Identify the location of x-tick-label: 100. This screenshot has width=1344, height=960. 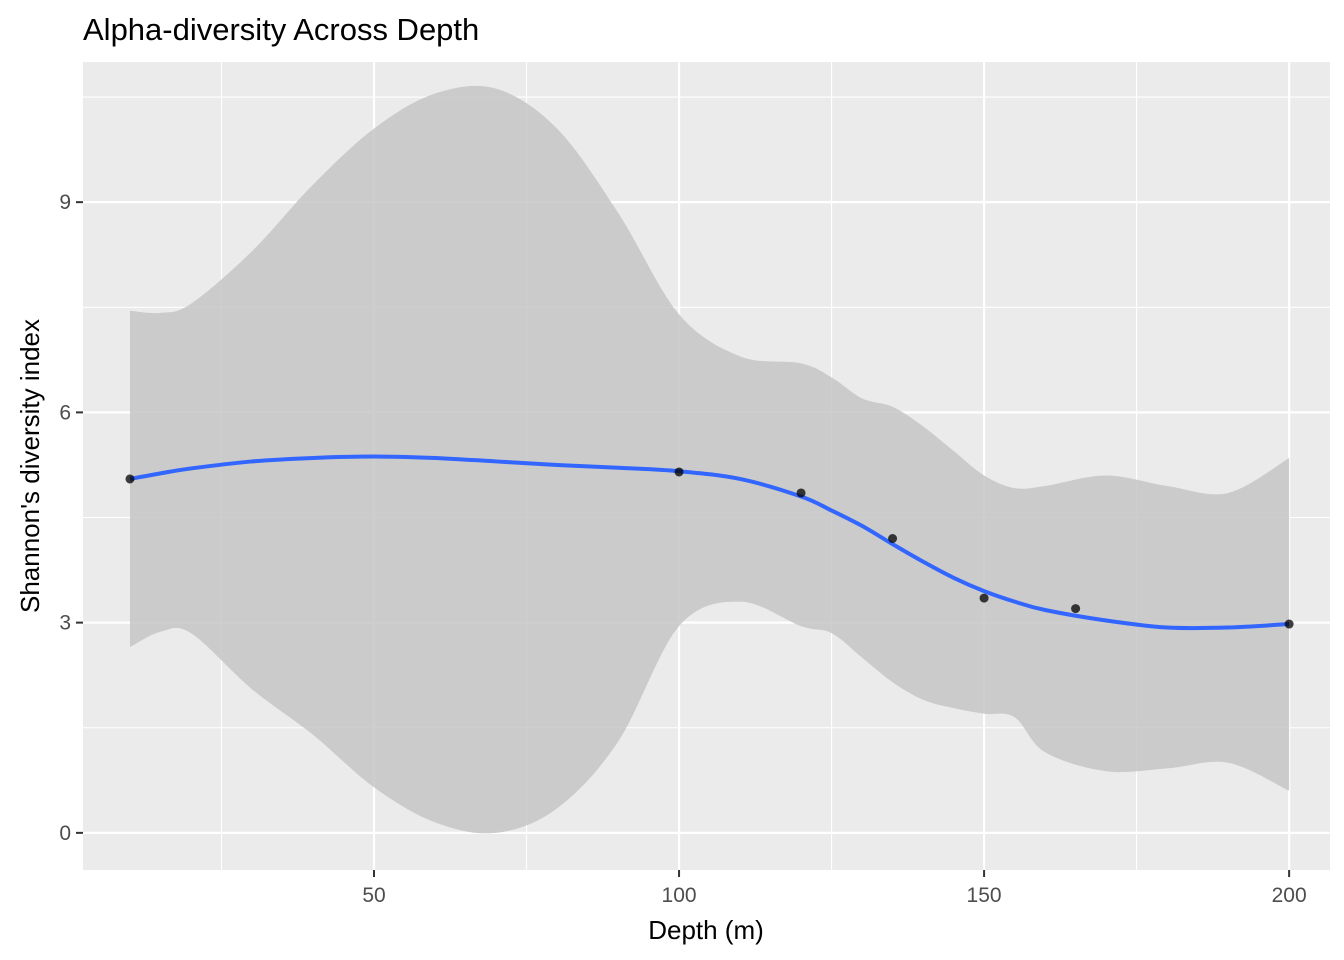
(679, 895).